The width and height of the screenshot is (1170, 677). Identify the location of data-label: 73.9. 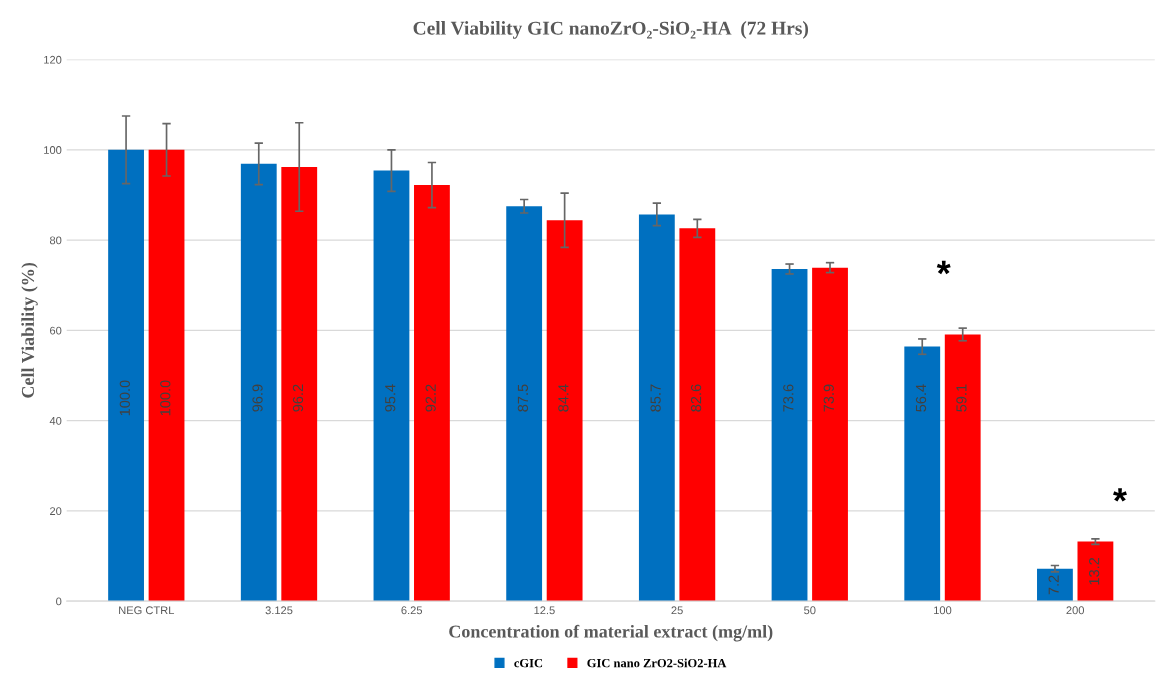
(828, 398).